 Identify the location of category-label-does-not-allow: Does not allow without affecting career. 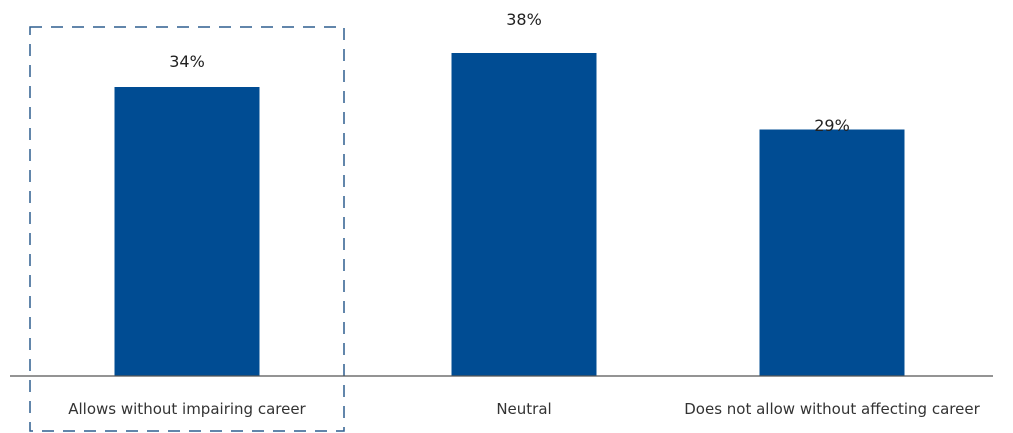
(832, 409).